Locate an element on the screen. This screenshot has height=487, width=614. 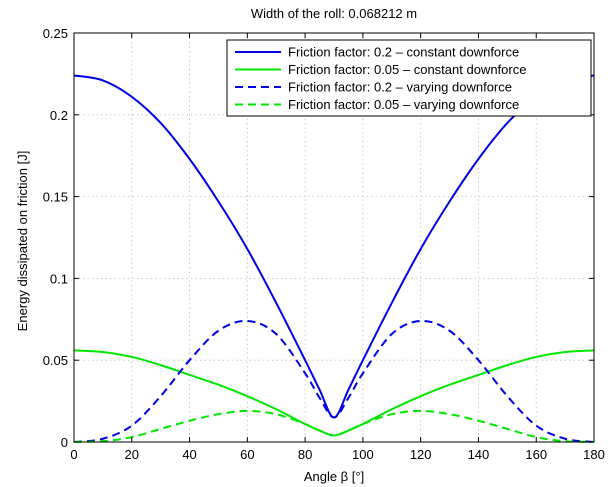
x-tick-label: 20 is located at coordinates (132, 454).